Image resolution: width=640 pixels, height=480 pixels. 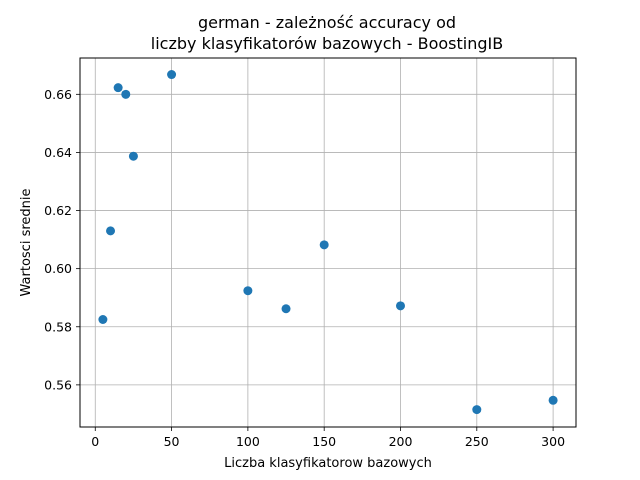 I want to click on x-tick-label: 300, so click(x=553, y=441).